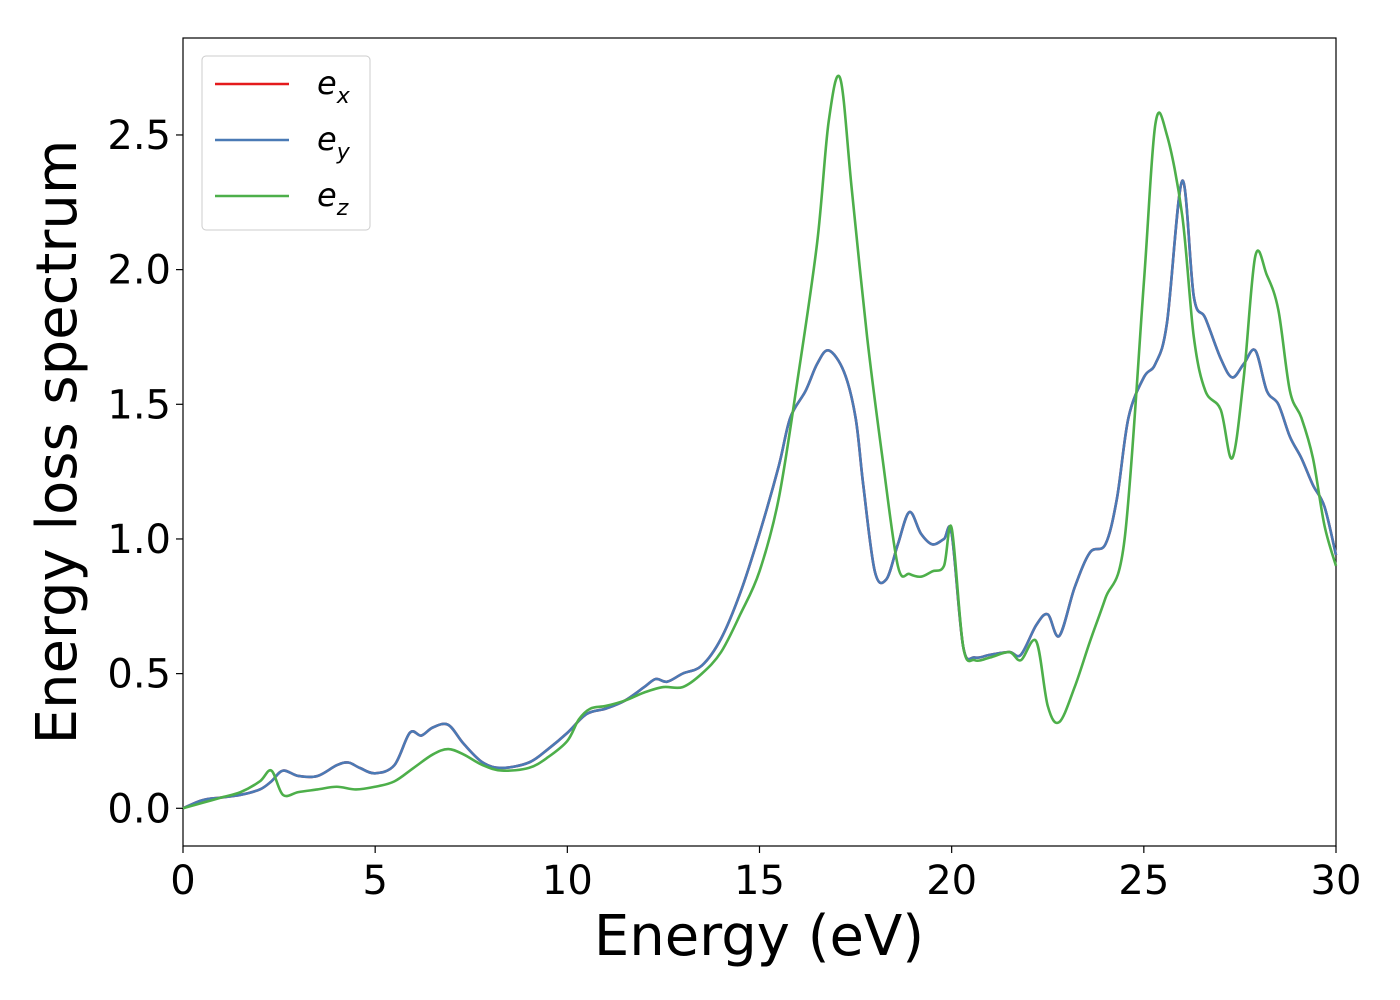 The image size is (1400, 1000). Describe the element at coordinates (1143, 881) in the screenshot. I see `x-tick-label: 25` at that location.